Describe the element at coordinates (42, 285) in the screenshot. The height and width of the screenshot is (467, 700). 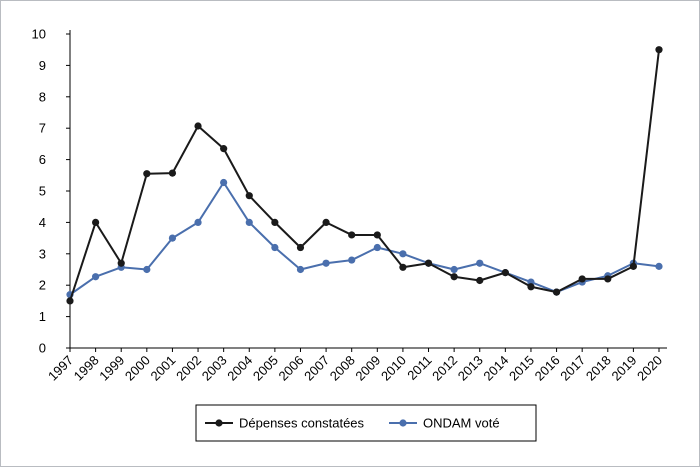
I see `y-tick-label: 2` at that location.